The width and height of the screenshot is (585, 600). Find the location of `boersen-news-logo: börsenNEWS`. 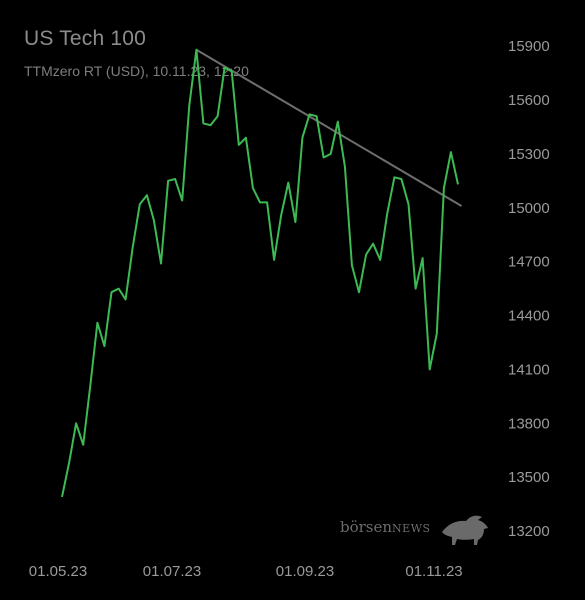

boersen-news-logo: börsenNEWS is located at coordinates (415, 529).